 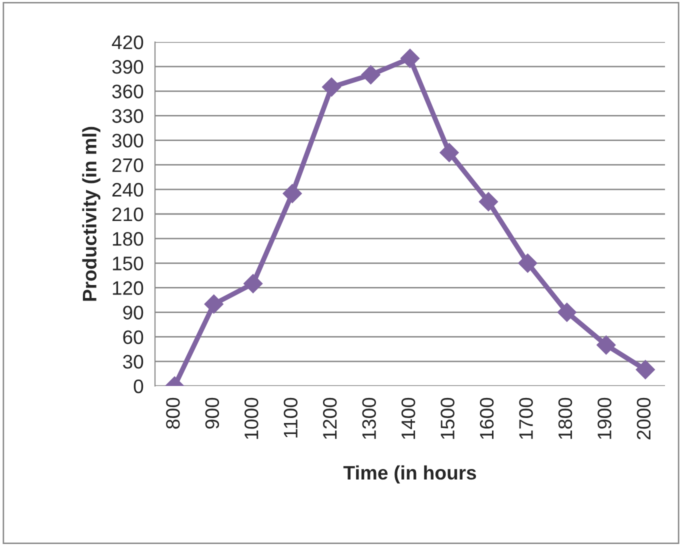 I want to click on x-tick-label: 1400, so click(x=408, y=418).